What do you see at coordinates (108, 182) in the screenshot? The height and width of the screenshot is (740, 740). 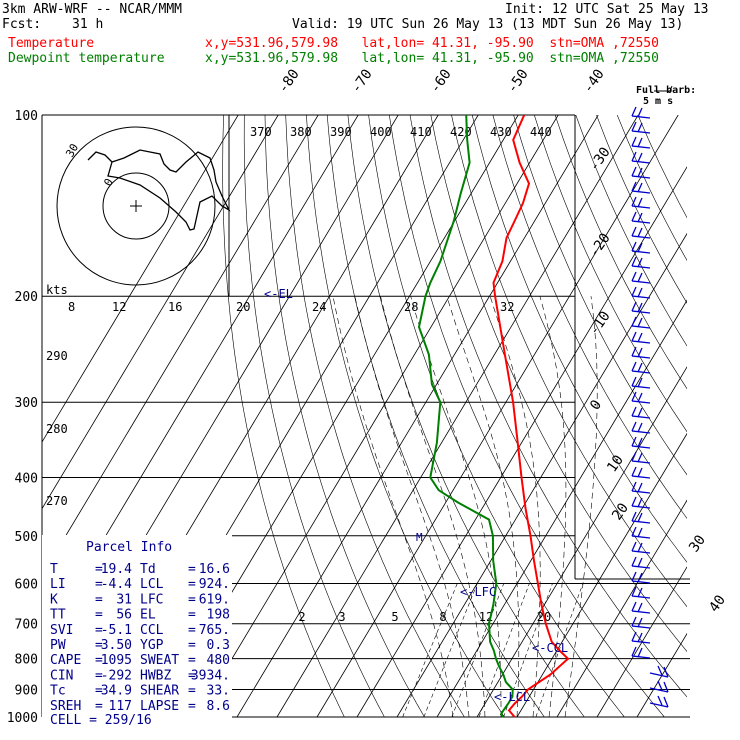 I see `hodo-origin-label: 0` at bounding box center [108, 182].